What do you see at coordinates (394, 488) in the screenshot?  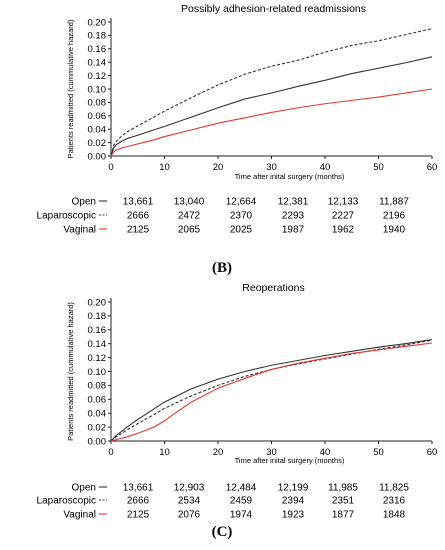 I see `risk-table-cell: 11,825` at bounding box center [394, 488].